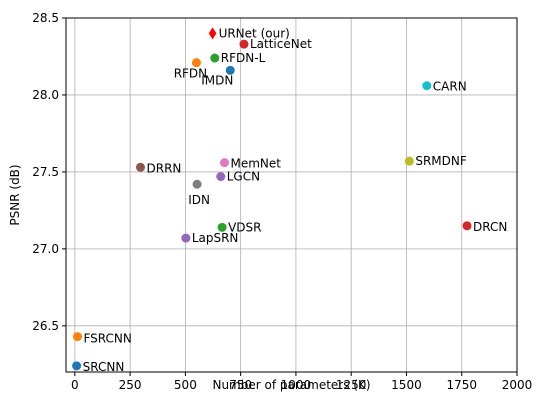 This screenshot has height=401, width=550. Describe the element at coordinates (243, 58) in the screenshot. I see `label-rfdn-l: RFDN-L` at that location.